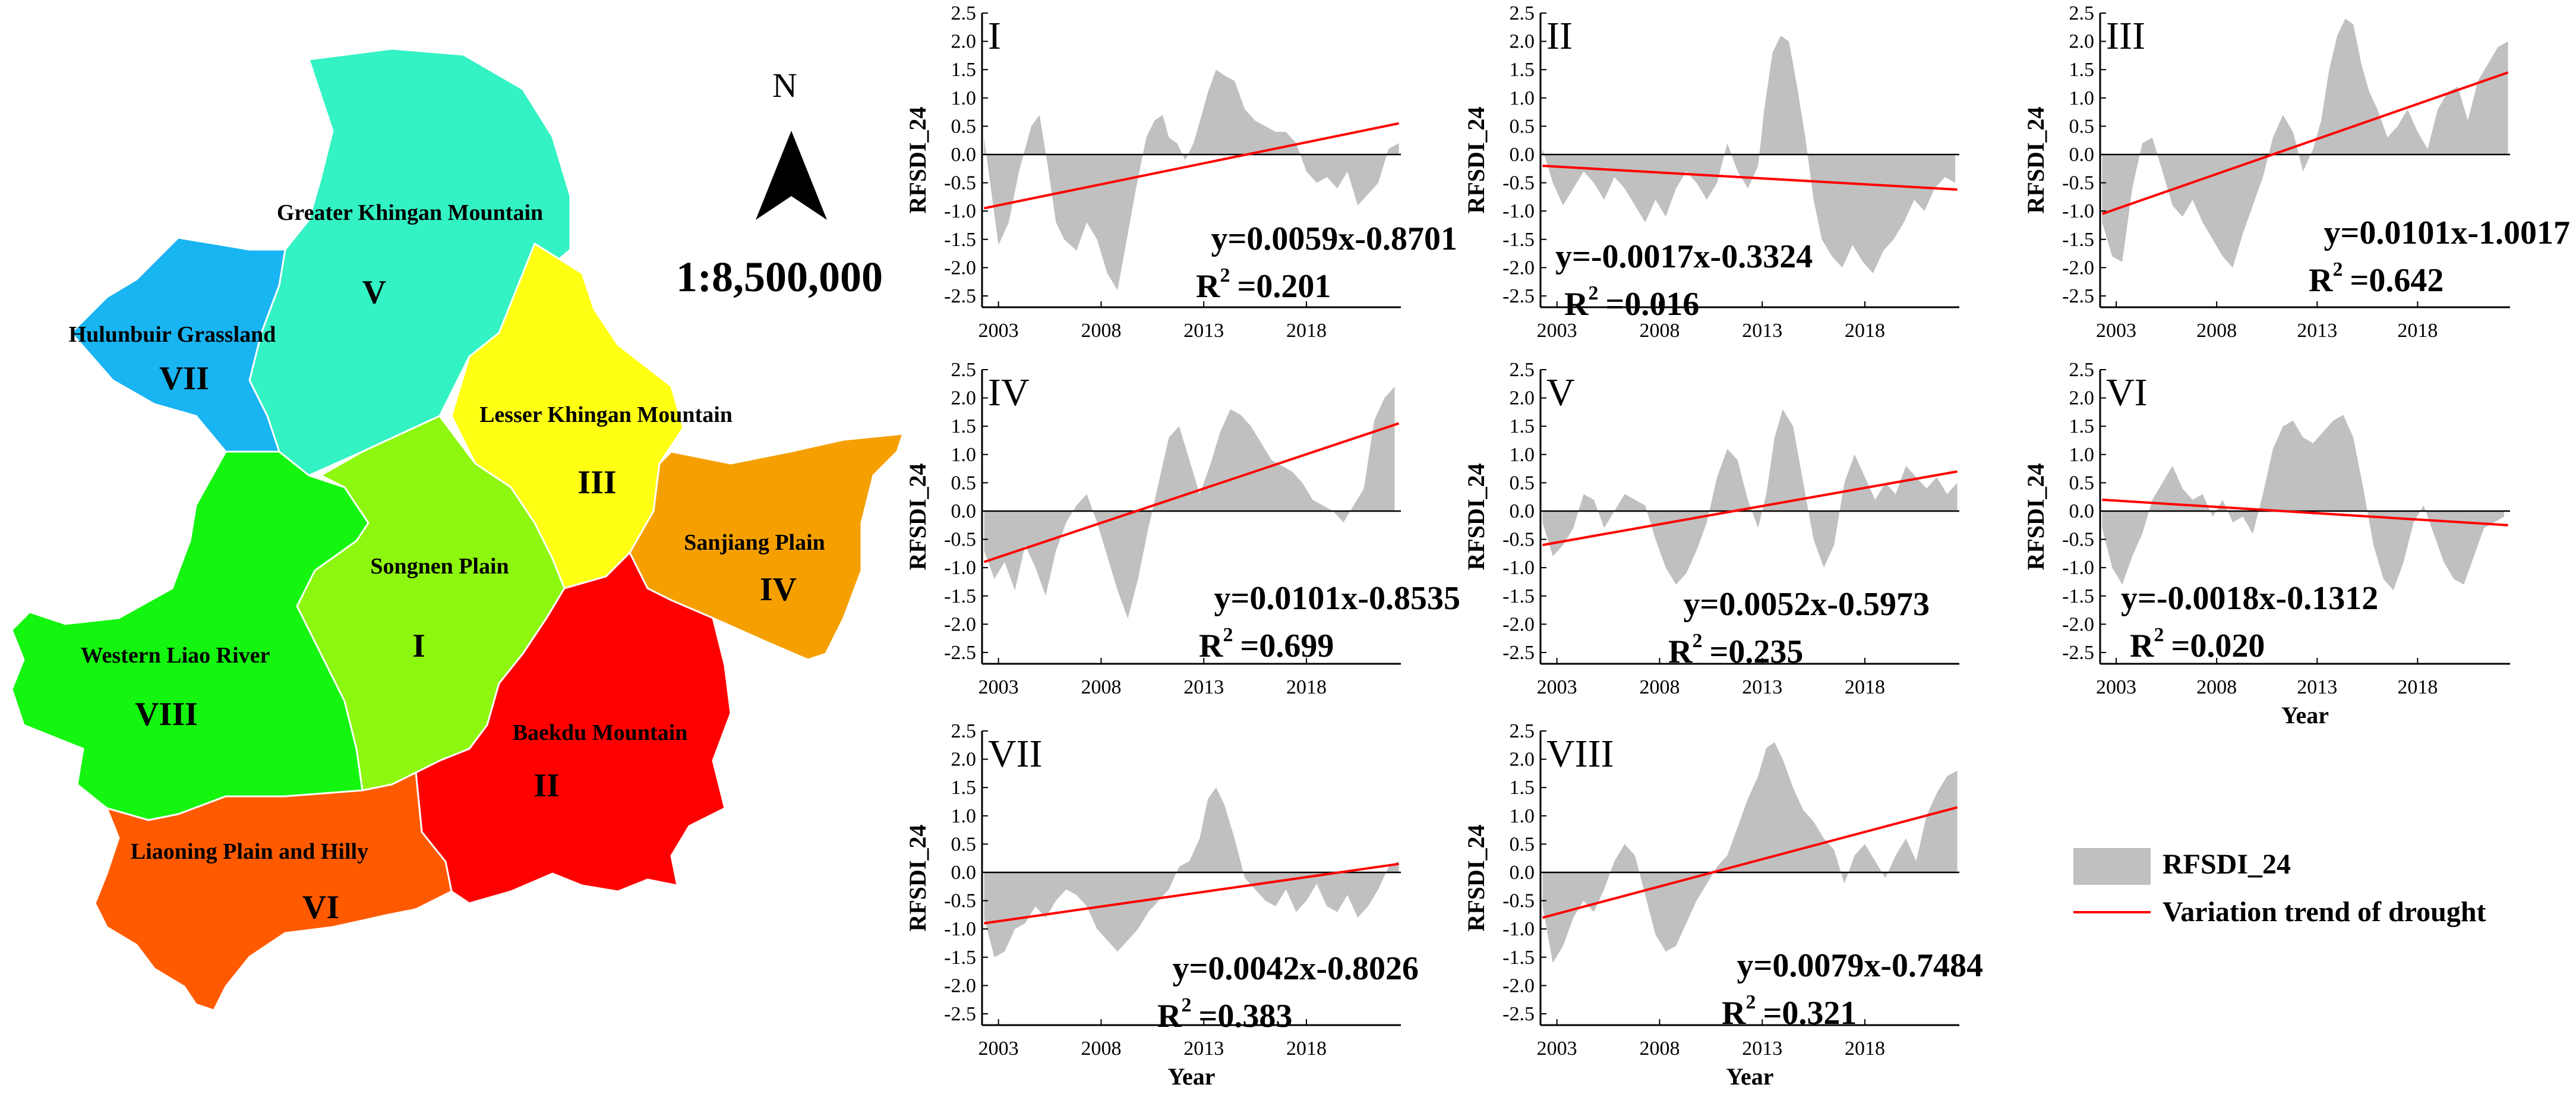 This screenshot has width=2576, height=1100. Describe the element at coordinates (964, 370) in the screenshot. I see `y-tick-label-iv: 2.5` at that location.